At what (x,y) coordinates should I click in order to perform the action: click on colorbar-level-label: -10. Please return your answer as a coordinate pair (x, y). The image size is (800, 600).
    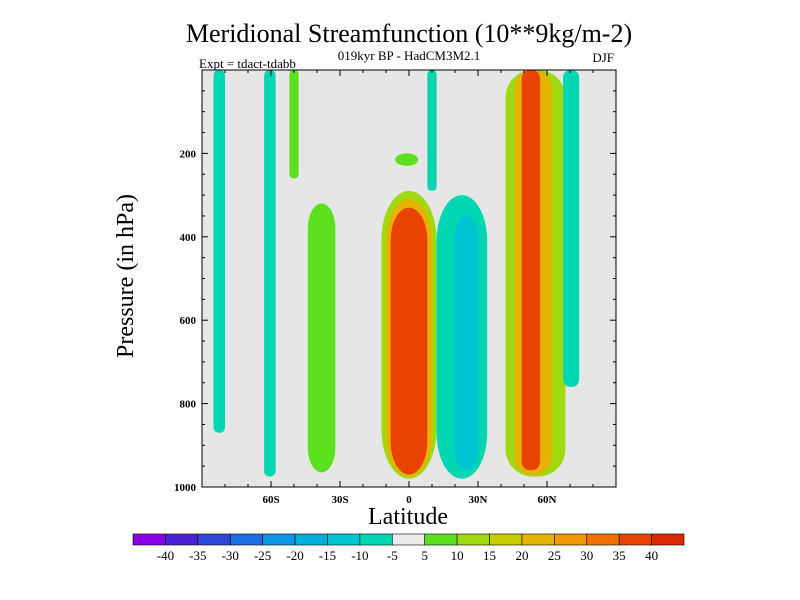
    Looking at the image, I should click on (359, 555).